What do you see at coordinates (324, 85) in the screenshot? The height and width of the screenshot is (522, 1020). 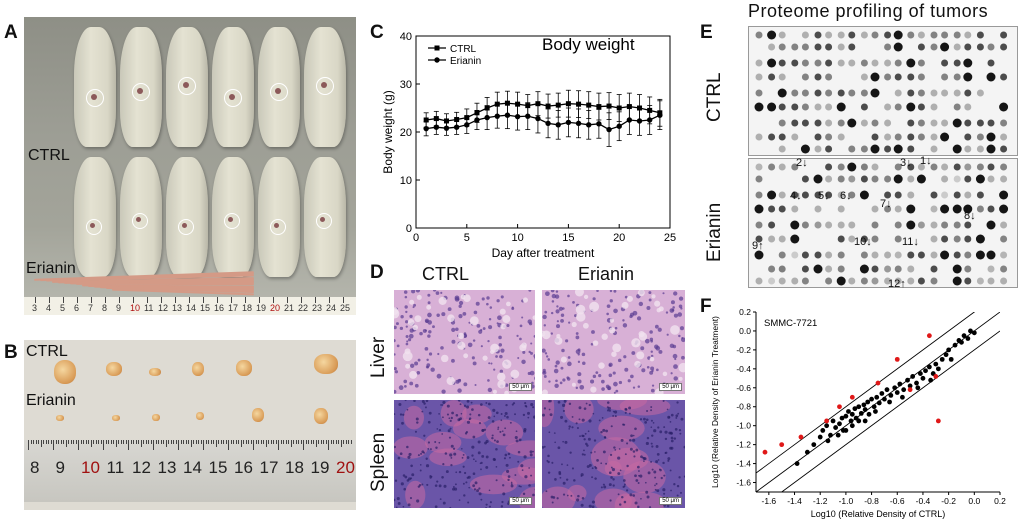 I see `tumor-spot` at bounding box center [324, 85].